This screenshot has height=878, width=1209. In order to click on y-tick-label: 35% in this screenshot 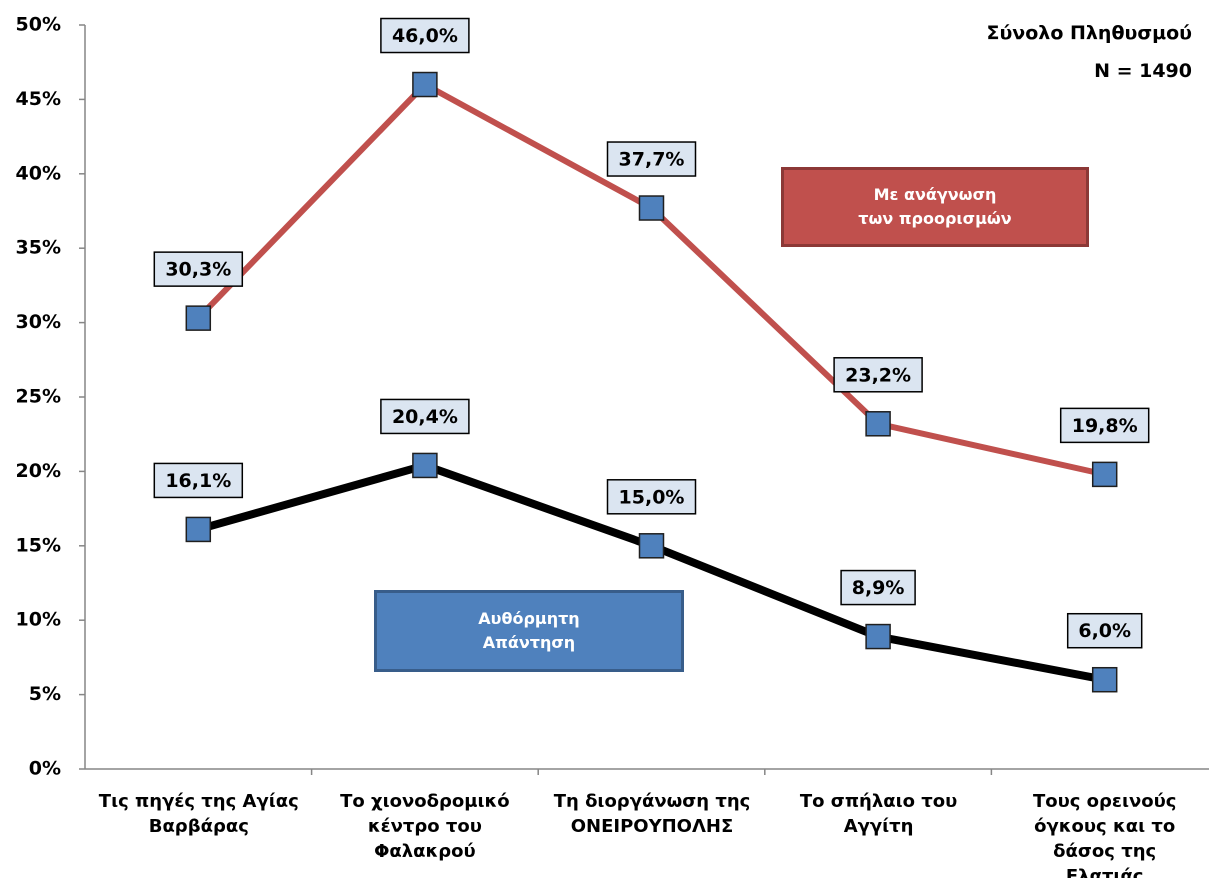, I will do `click(38, 248)`.